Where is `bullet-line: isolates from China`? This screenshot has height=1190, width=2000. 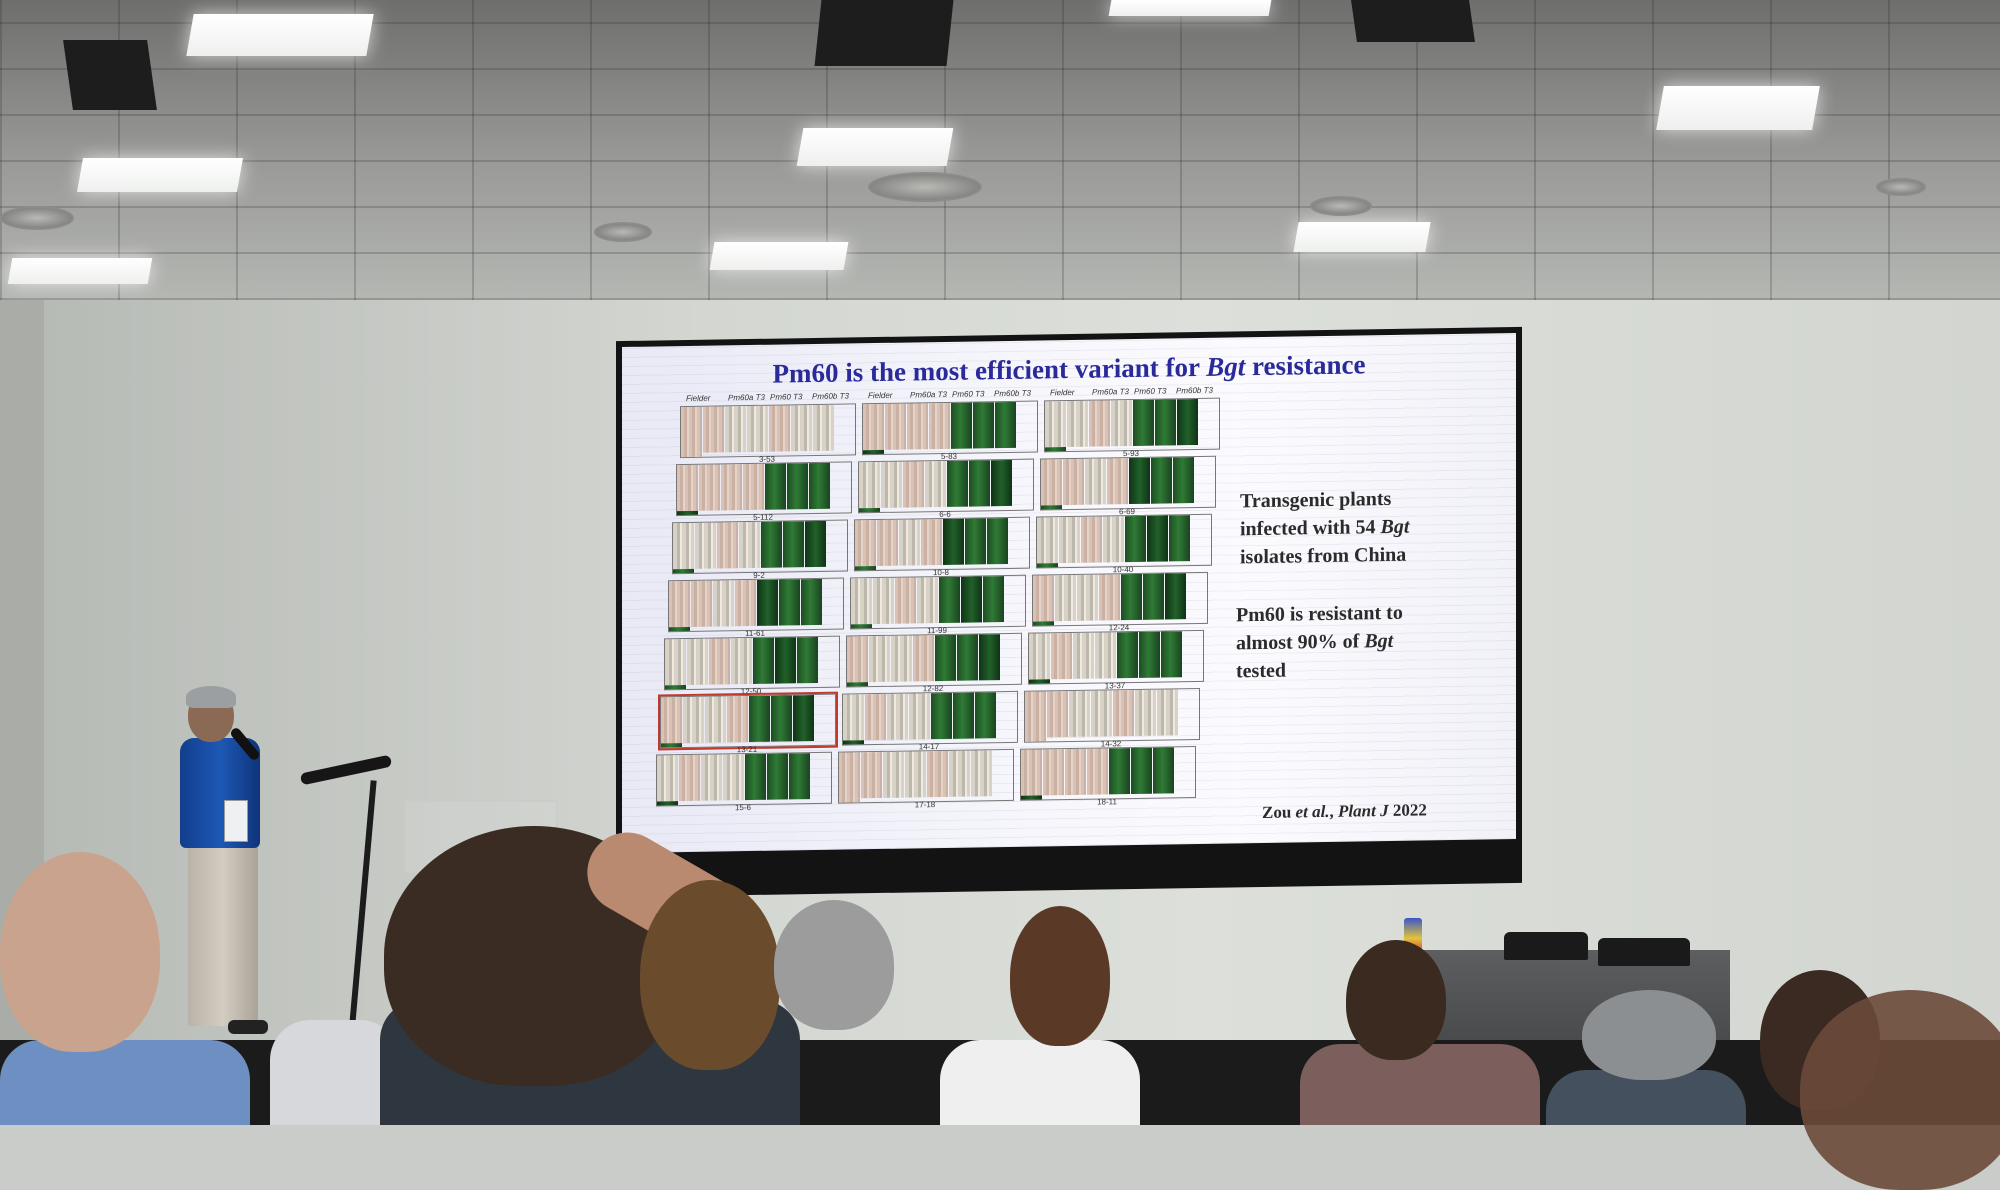
bullet-line: isolates from China is located at coordinates (1323, 556).